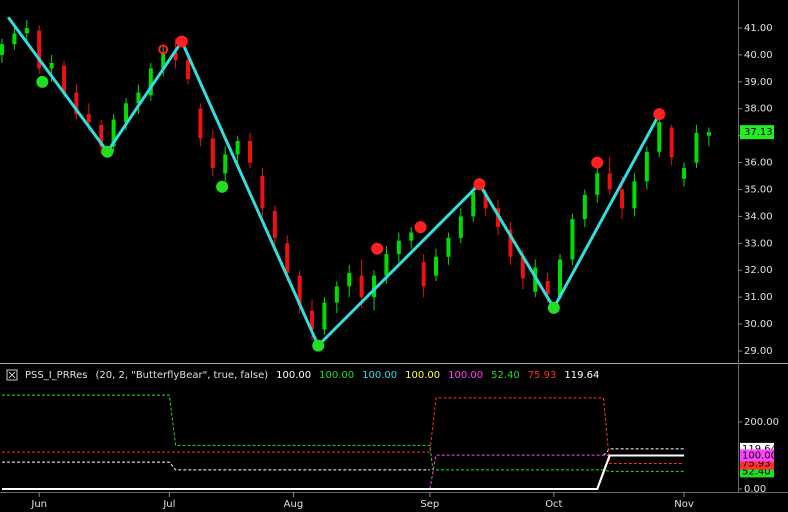 Image resolution: width=788 pixels, height=512 pixels. Describe the element at coordinates (761, 422) in the screenshot. I see `indicator-y-tick-label: 200.00` at that location.